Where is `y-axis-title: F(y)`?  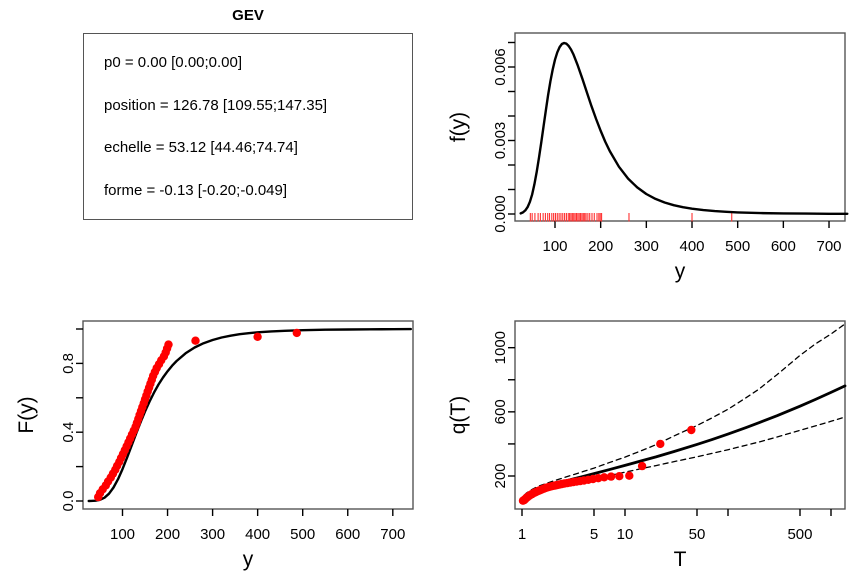 y-axis-title: F(y) is located at coordinates (26, 414).